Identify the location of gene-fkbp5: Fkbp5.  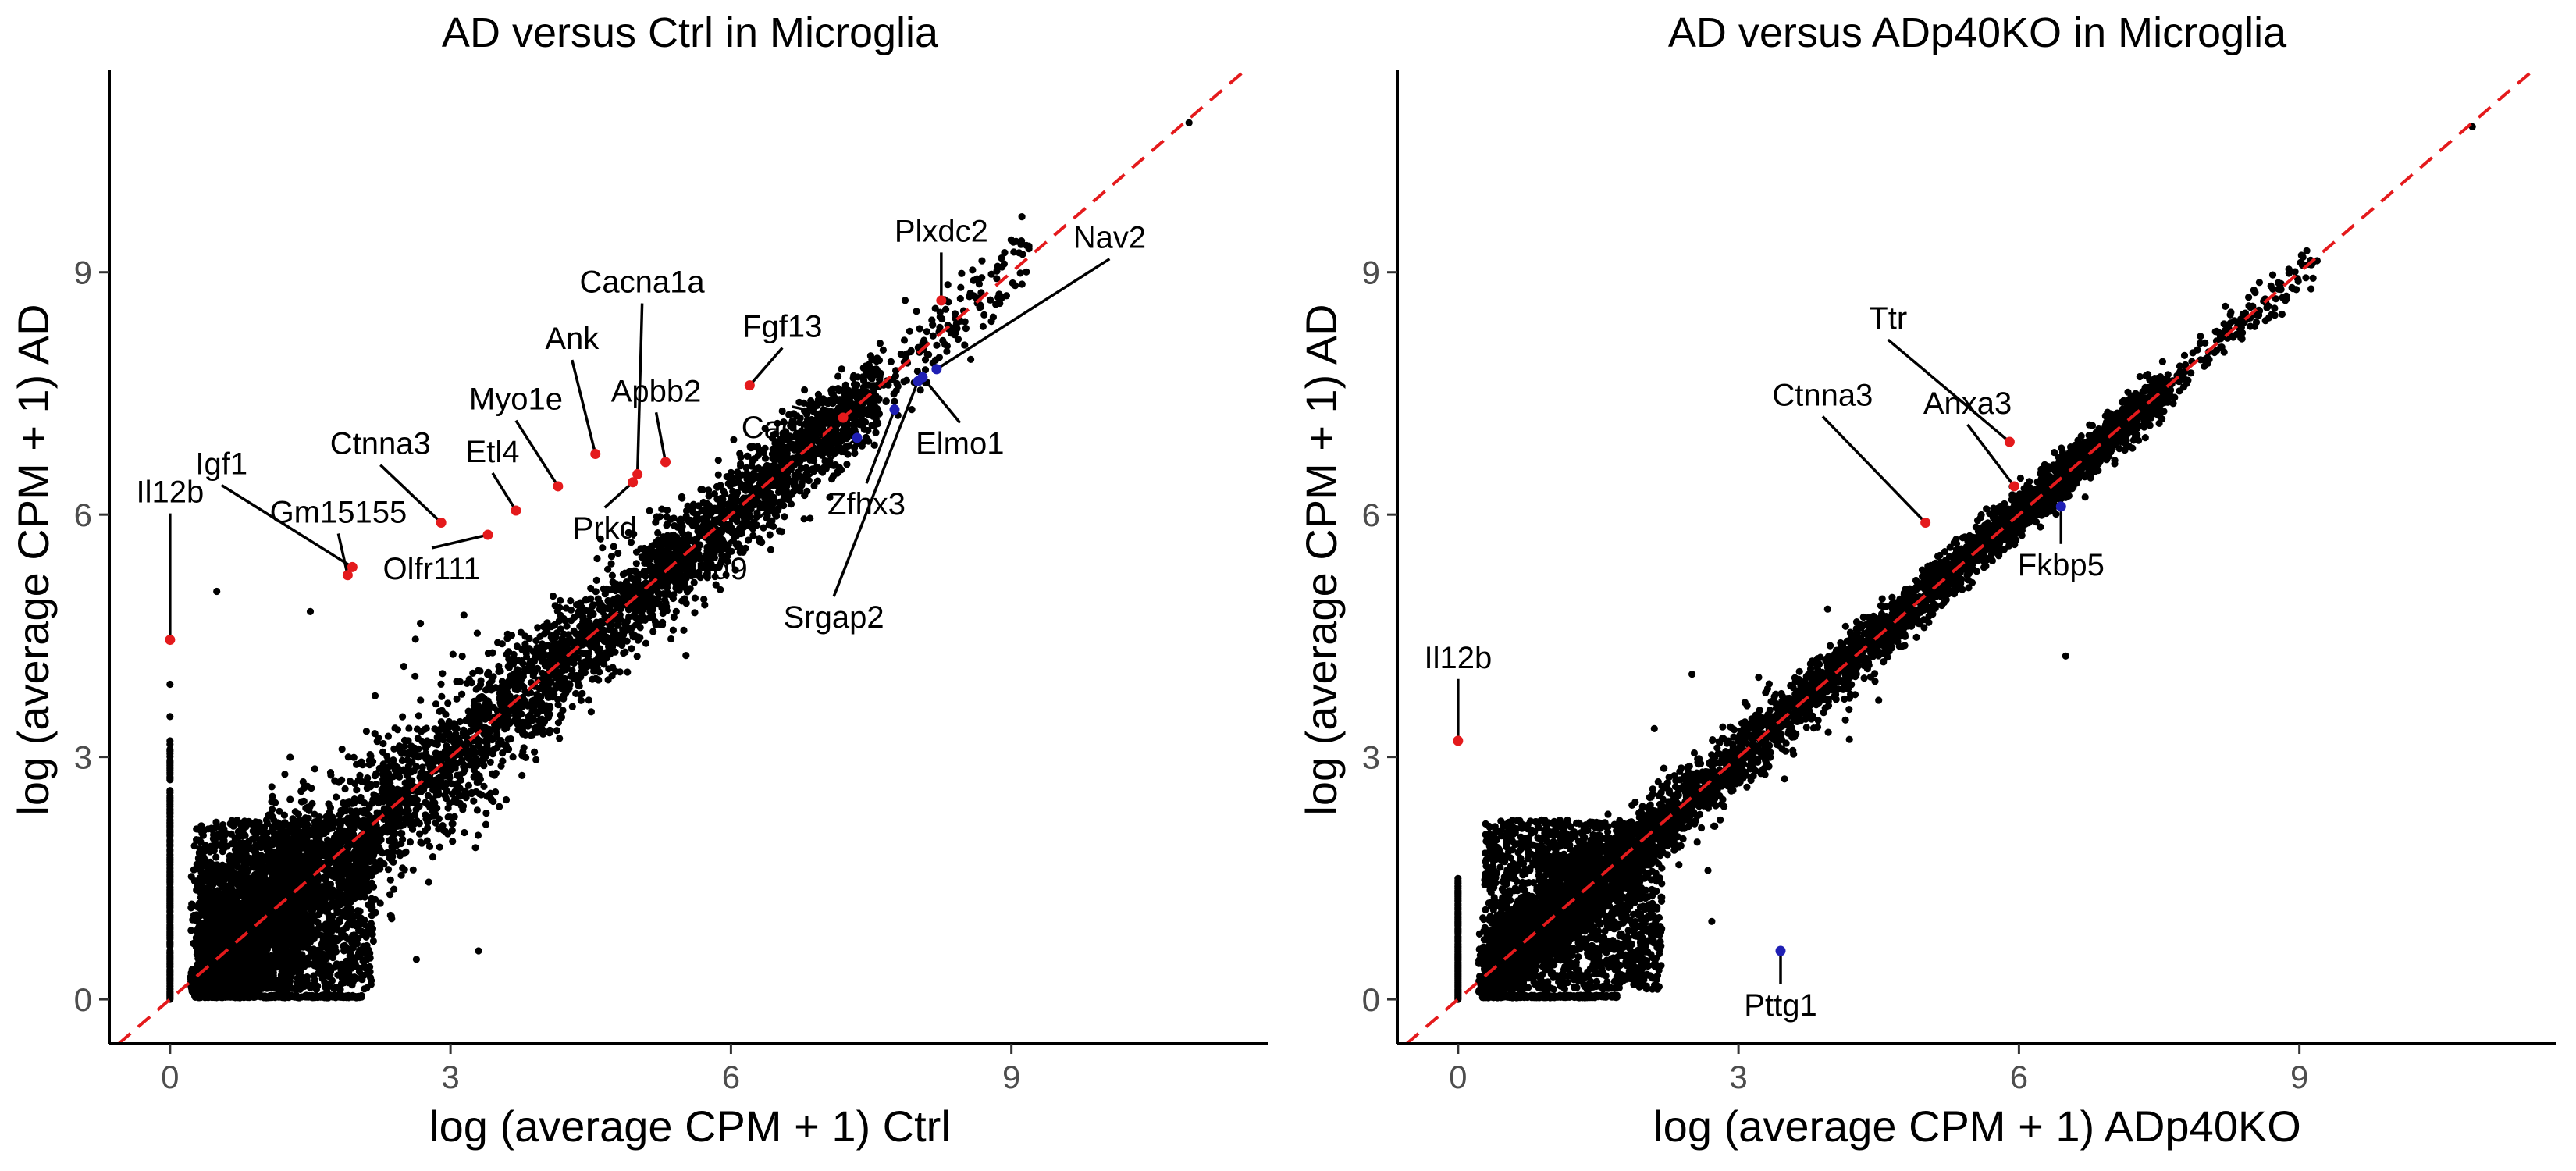
(2061, 541).